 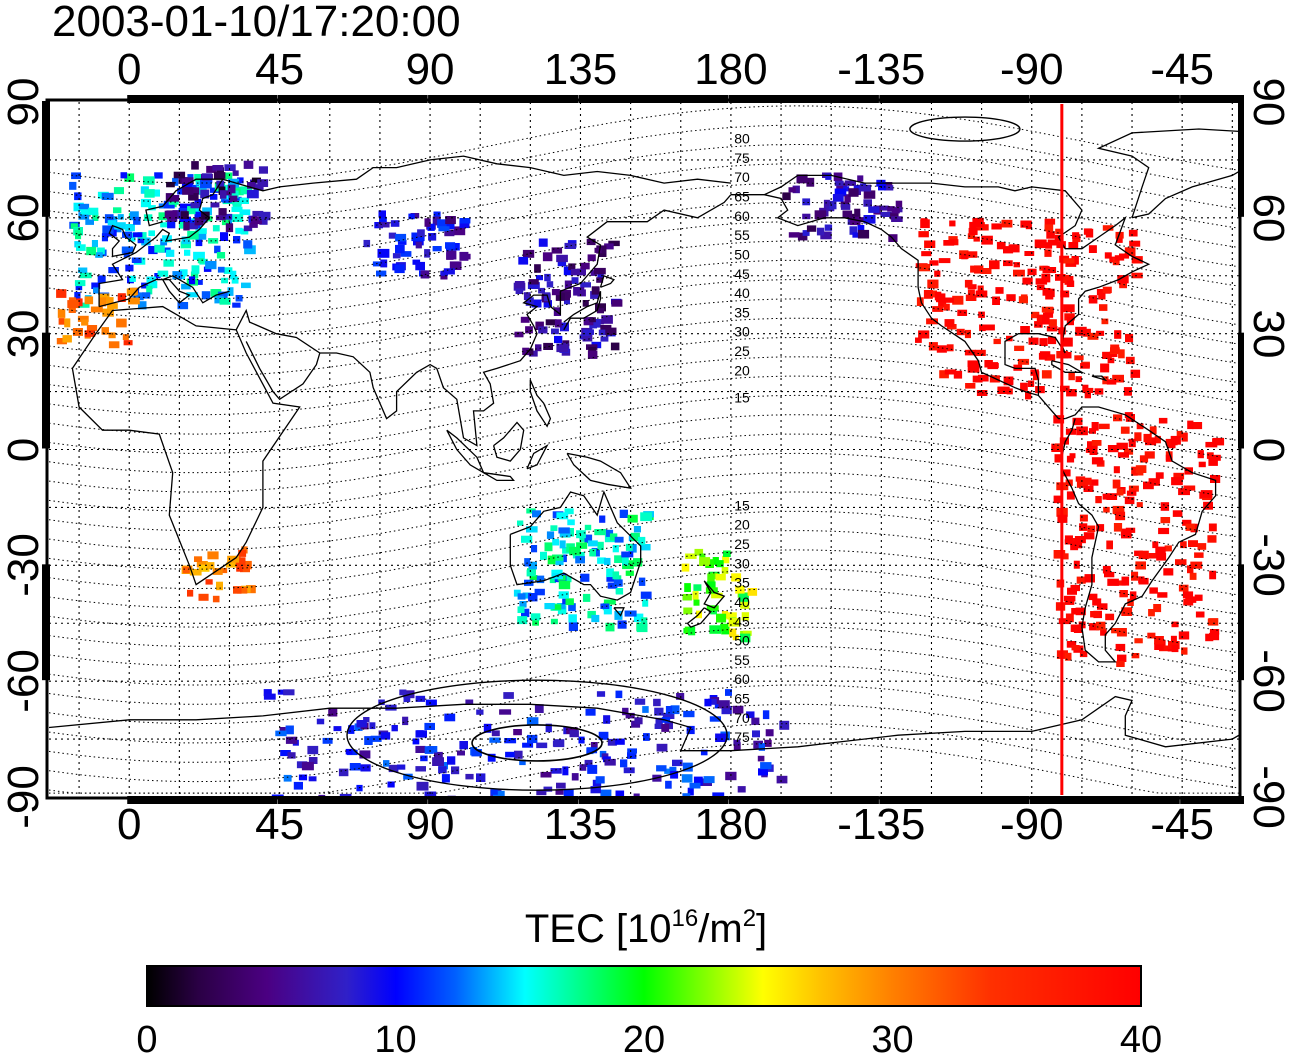 I want to click on left-latitude-label: -60, so click(x=24, y=681).